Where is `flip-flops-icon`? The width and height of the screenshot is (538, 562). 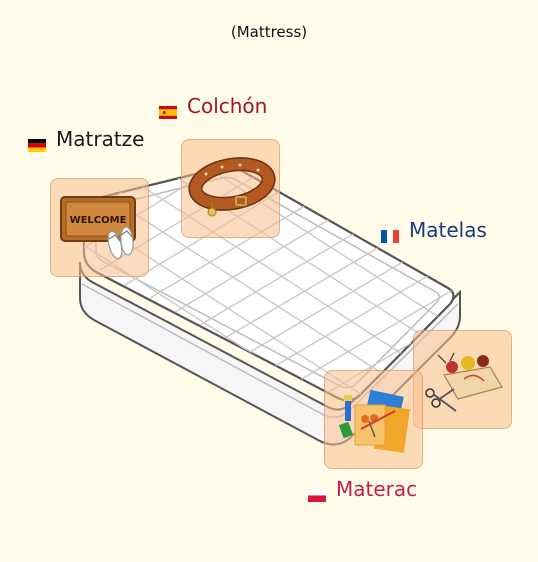 flip-flops-icon is located at coordinates (120, 243).